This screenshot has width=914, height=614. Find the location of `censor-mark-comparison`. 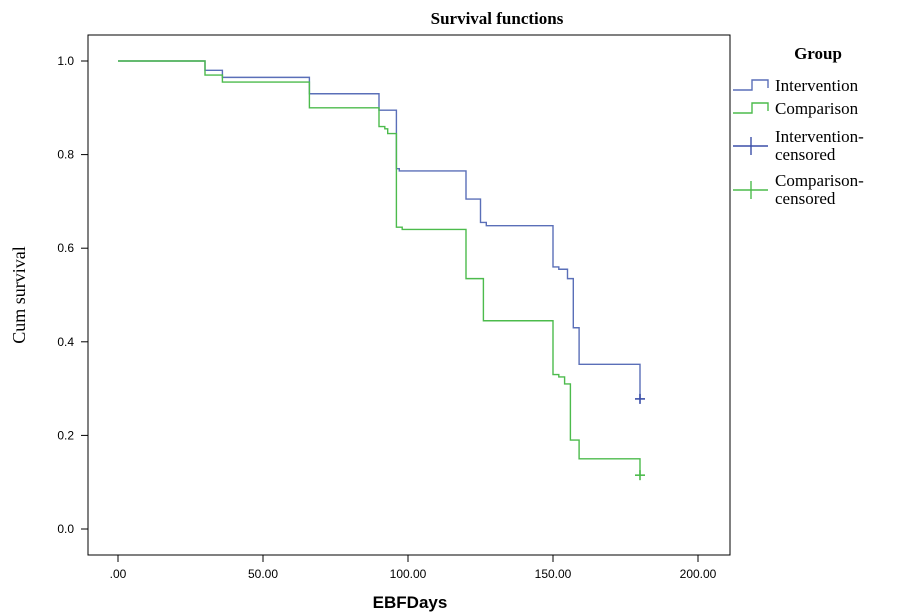

censor-mark-comparison is located at coordinates (640, 475).